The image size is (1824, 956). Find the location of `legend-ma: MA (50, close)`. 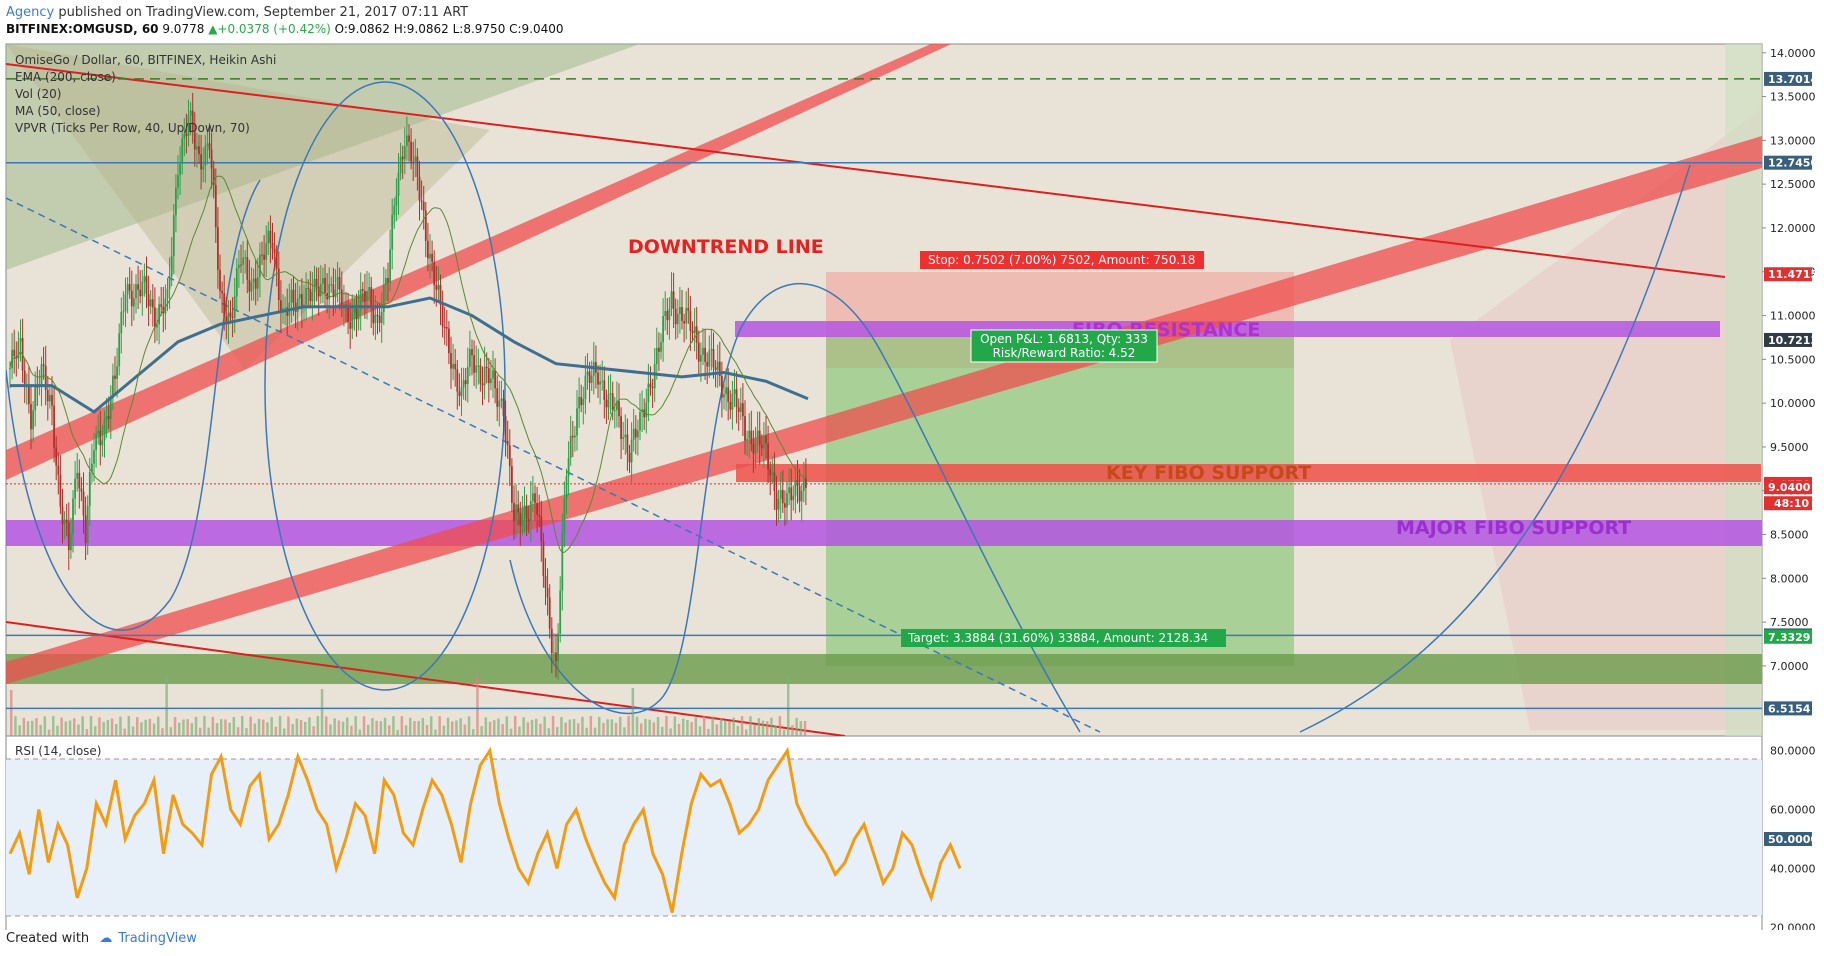

legend-ma: MA (50, close) is located at coordinates (58, 111).